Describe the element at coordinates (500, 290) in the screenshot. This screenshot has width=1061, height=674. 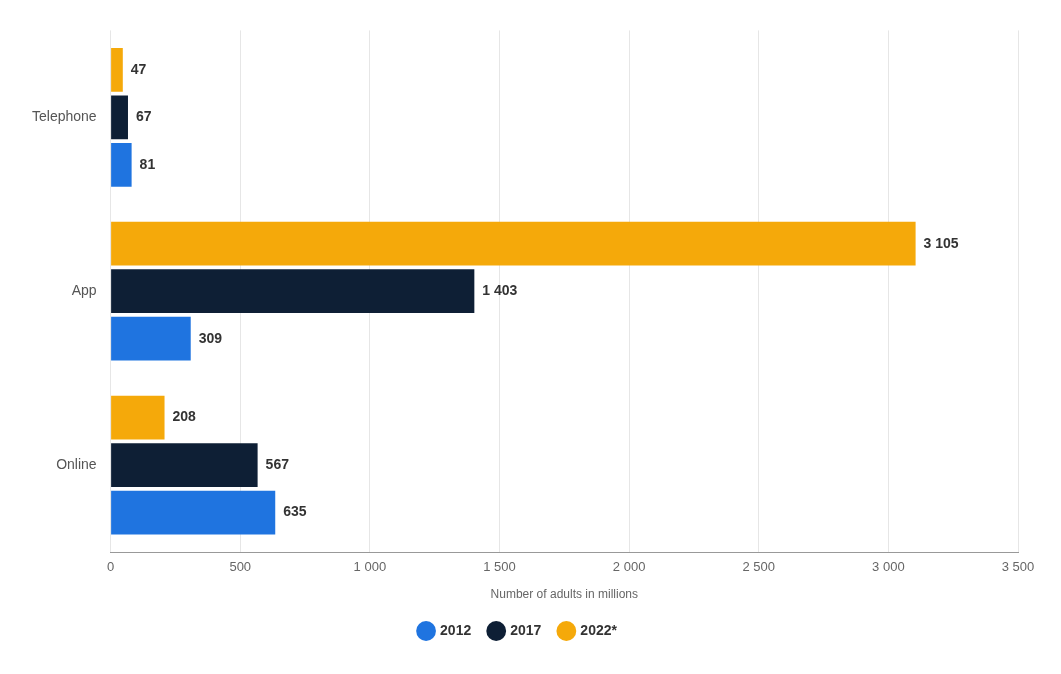
I see `data-label: 1 403` at that location.